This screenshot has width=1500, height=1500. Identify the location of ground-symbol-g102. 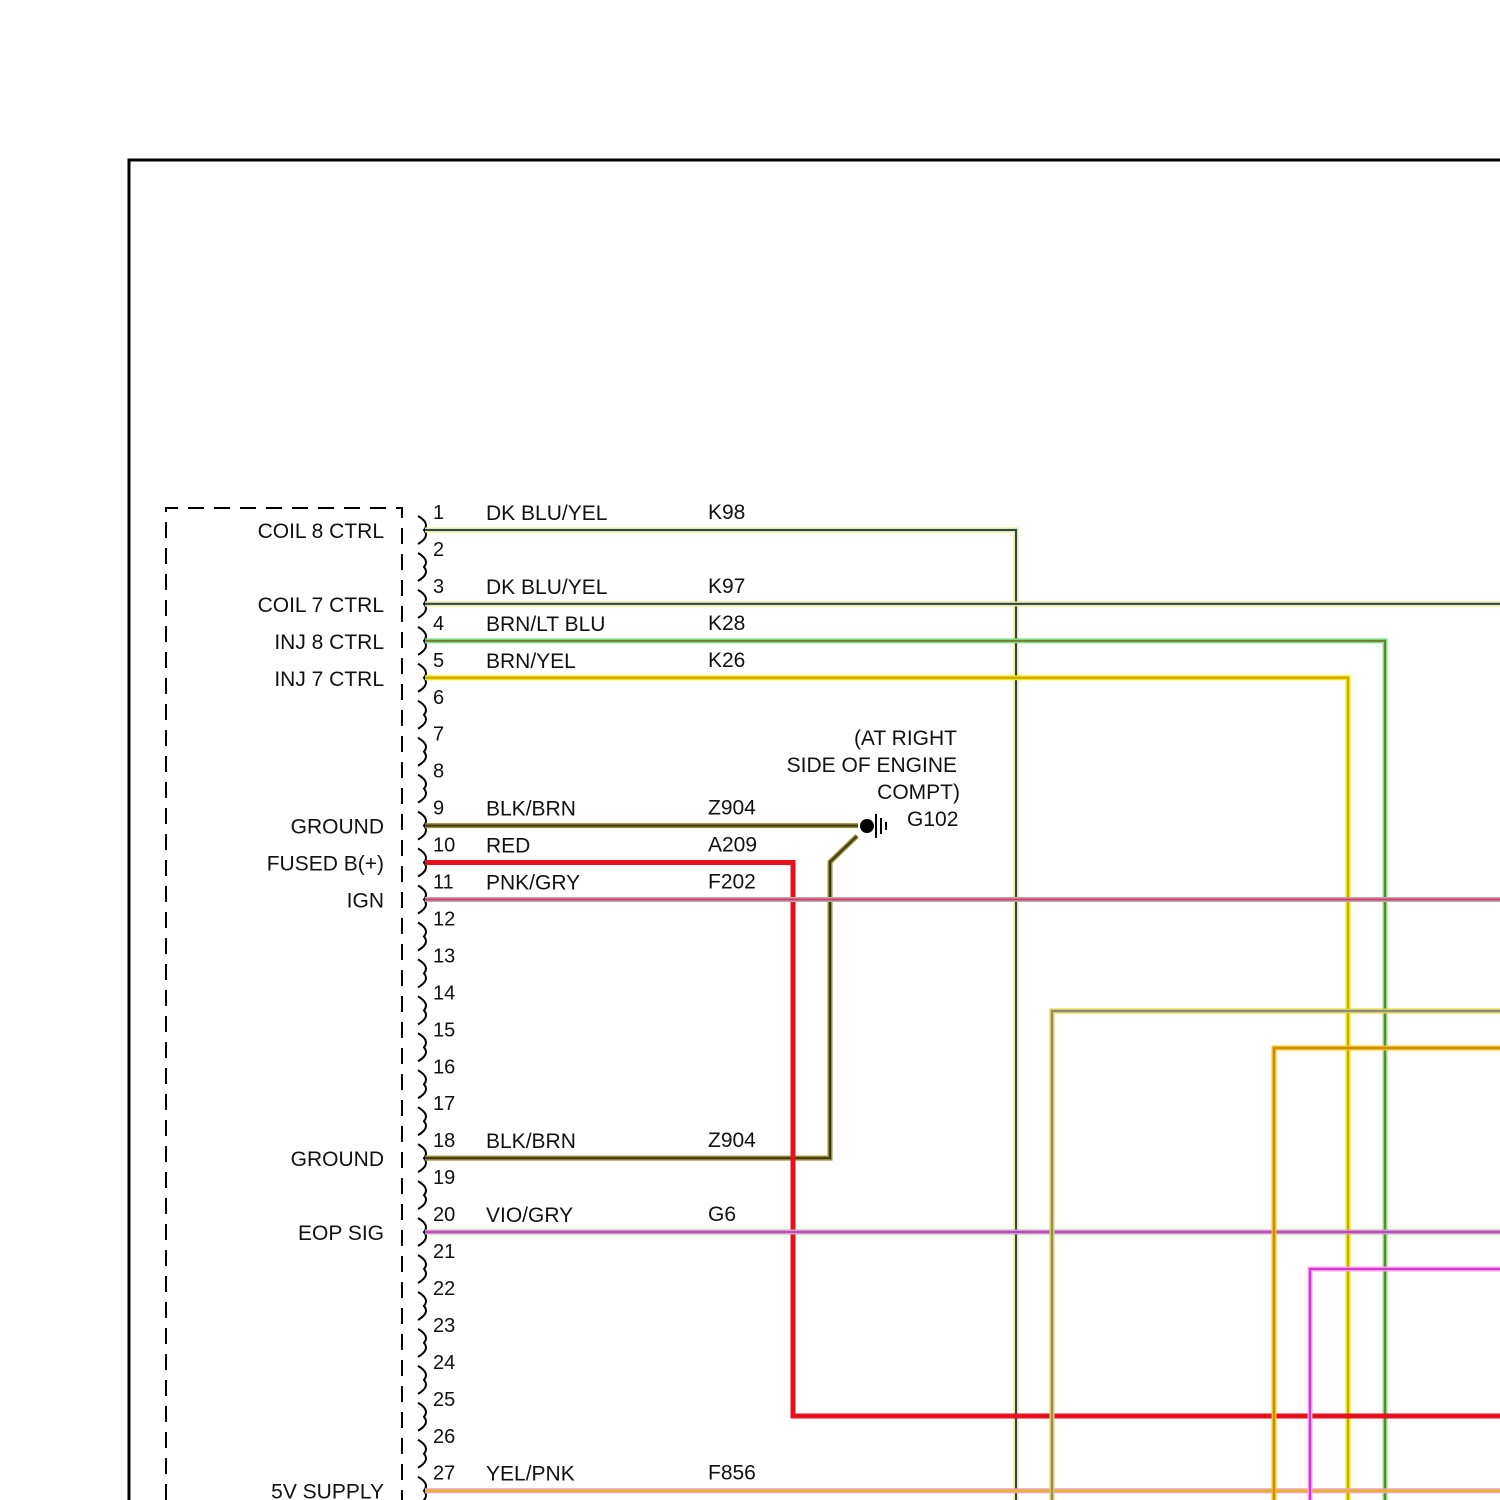
(873, 826).